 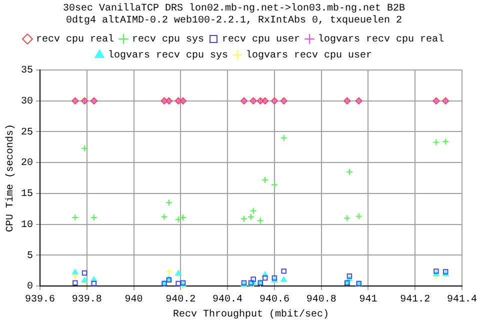 What do you see at coordinates (462, 300) in the screenshot?
I see `x-tick-label: 941.4` at bounding box center [462, 300].